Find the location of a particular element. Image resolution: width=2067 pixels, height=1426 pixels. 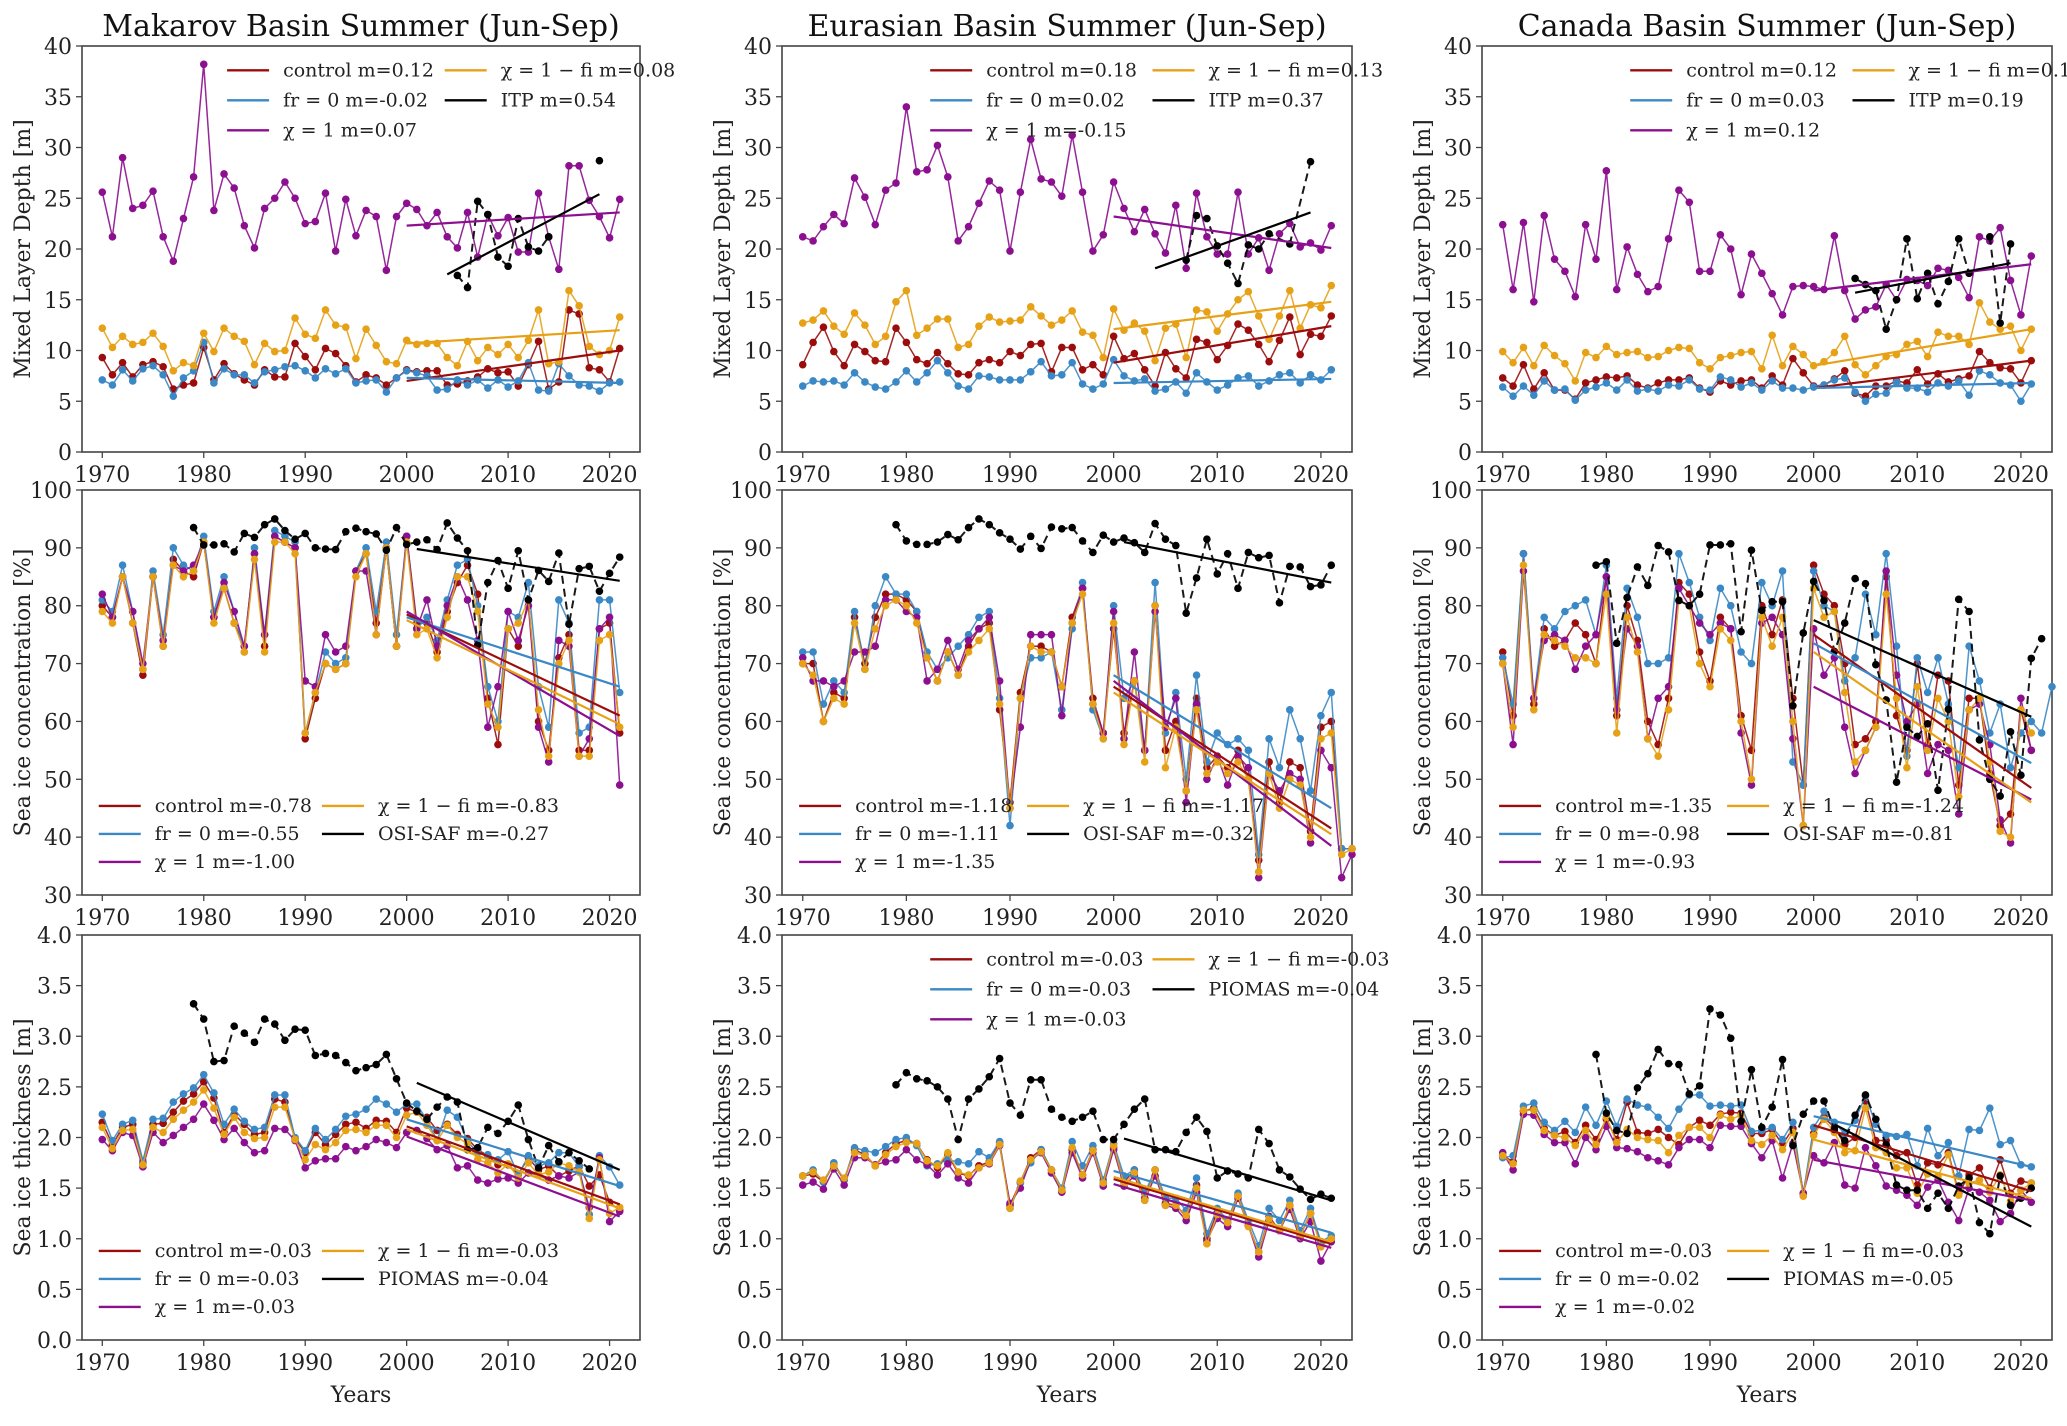

y-tick-label: 0.0 is located at coordinates (54, 1341).